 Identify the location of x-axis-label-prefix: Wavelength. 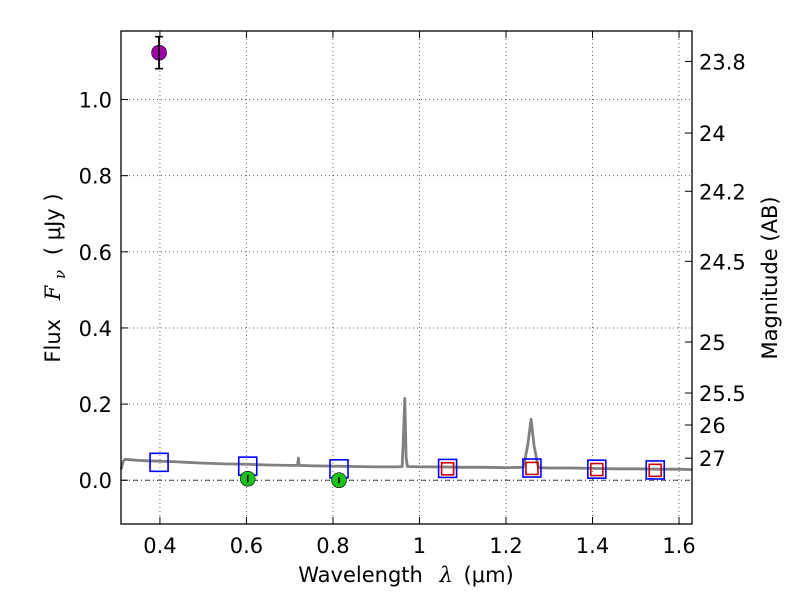
(360, 575).